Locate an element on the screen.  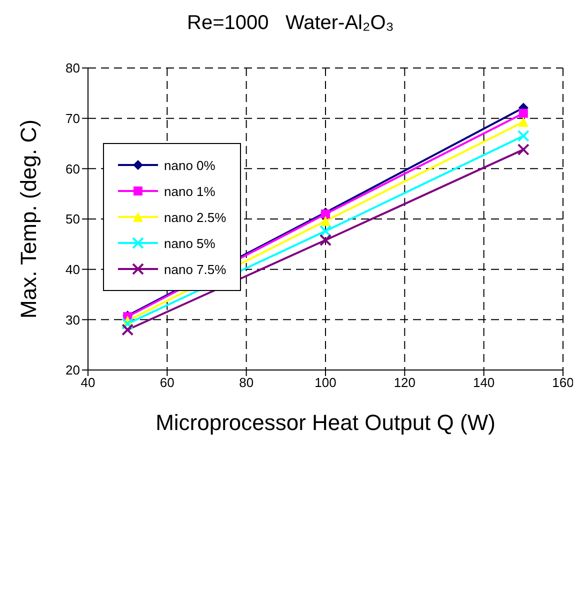
legend-label: nano 0% is located at coordinates (190, 165).